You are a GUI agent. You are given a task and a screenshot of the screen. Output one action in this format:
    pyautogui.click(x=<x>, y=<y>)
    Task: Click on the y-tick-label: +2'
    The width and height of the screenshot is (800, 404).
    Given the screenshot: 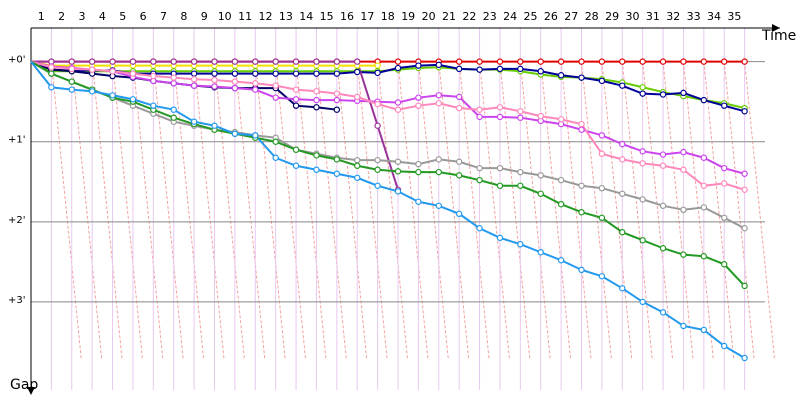 What is the action you would take?
    pyautogui.click(x=17, y=220)
    